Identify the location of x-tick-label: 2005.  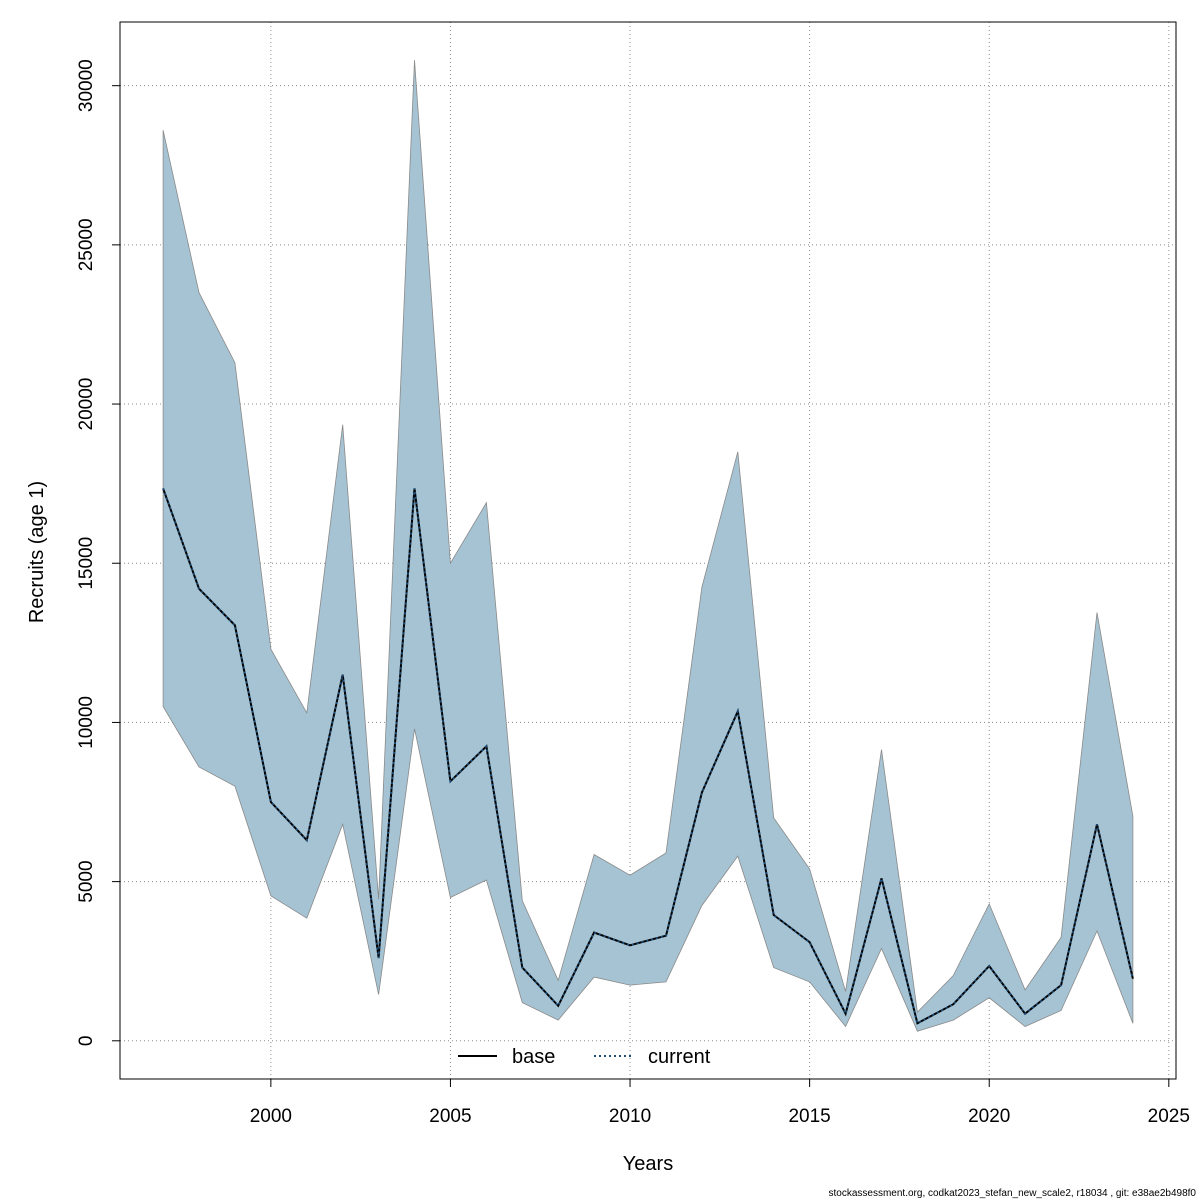
(450, 1116).